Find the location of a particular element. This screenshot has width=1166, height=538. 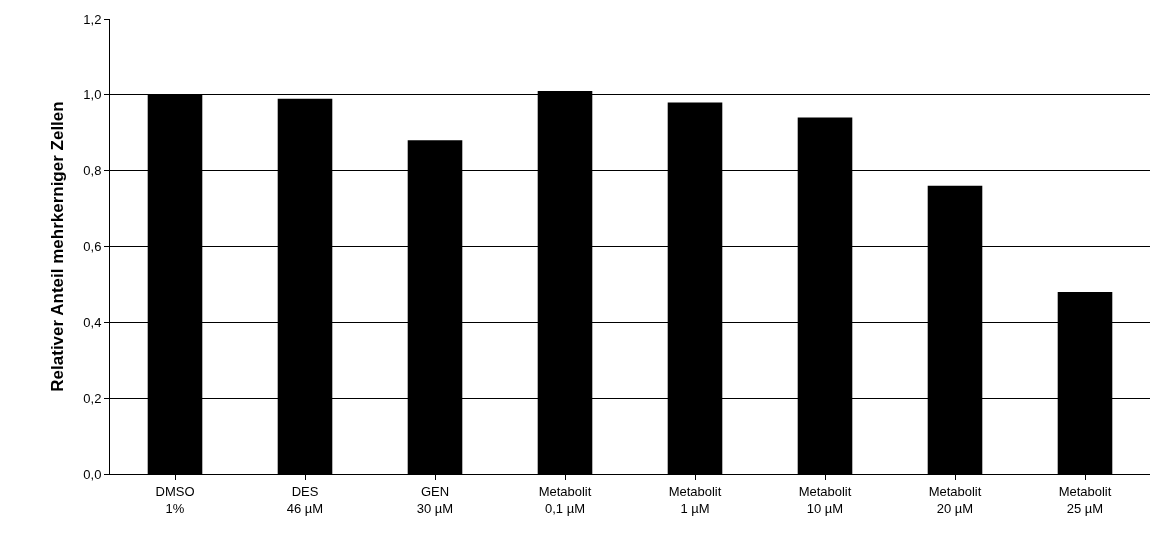

x-tick-label: Metabolit 25 µM is located at coordinates (1085, 499).